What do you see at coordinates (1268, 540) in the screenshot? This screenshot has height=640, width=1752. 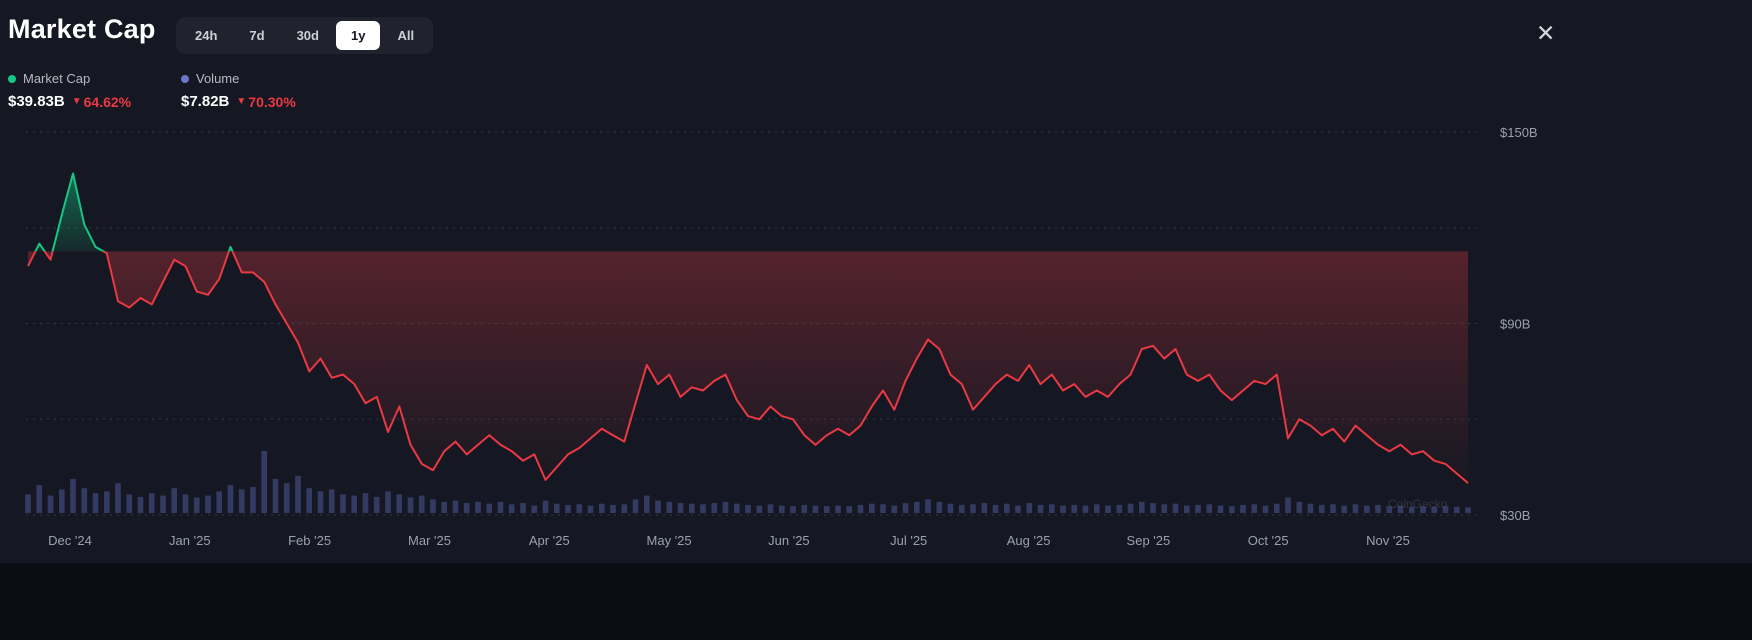 I see `x-axis-label: Oct '25` at bounding box center [1268, 540].